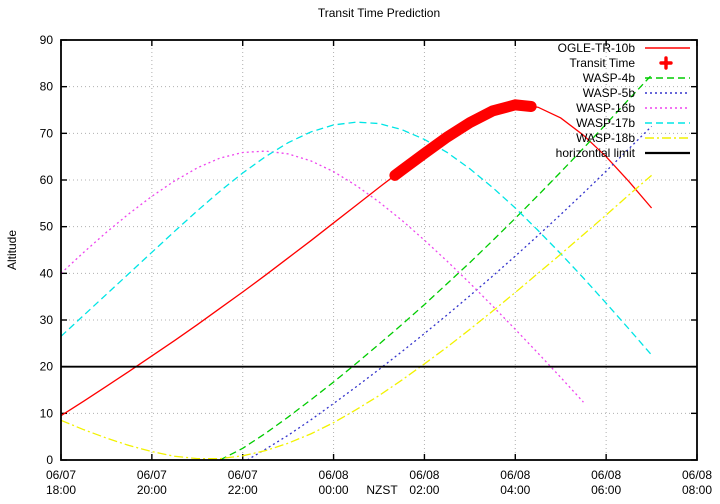 This screenshot has width=720, height=504. Describe the element at coordinates (47, 413) in the screenshot. I see `y-tick-label: 10` at that location.